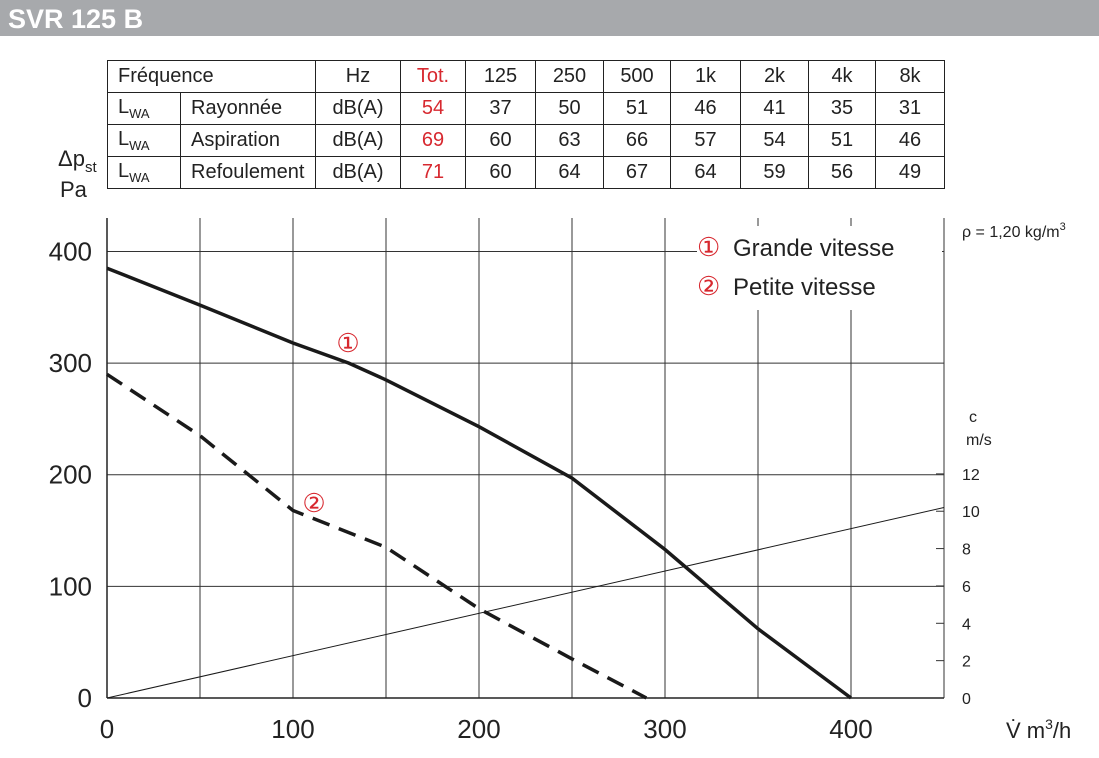 The image size is (1099, 758). What do you see at coordinates (842, 108) in the screenshot?
I see `value-cell: 35` at bounding box center [842, 108].